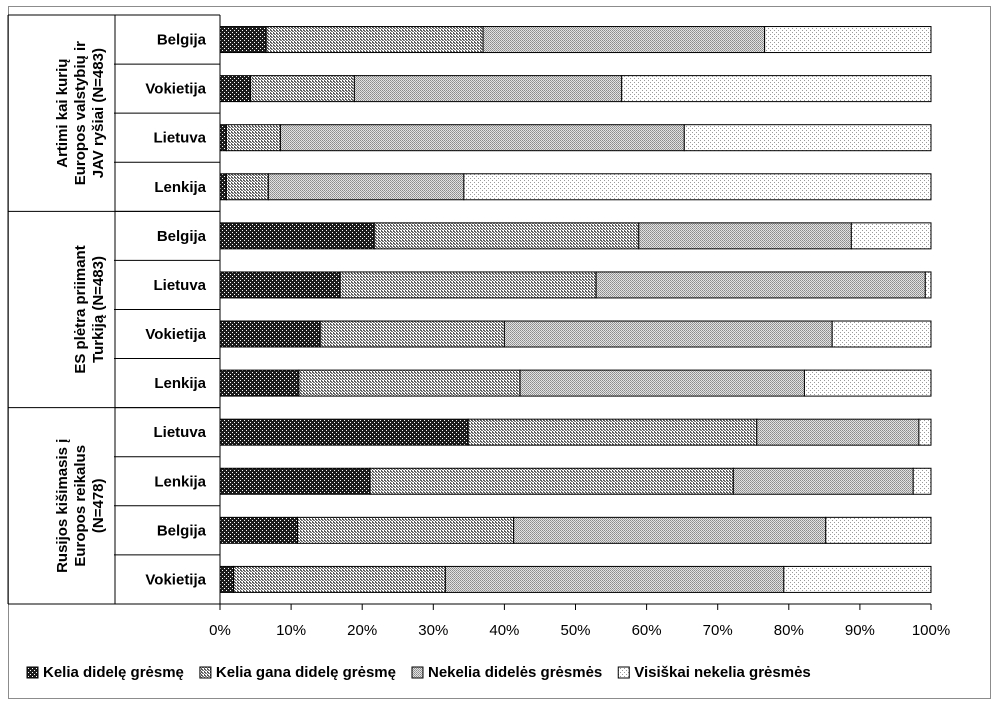 Image resolution: width=1001 pixels, height=707 pixels. I want to click on x-tick-label: 50%, so click(575, 630).